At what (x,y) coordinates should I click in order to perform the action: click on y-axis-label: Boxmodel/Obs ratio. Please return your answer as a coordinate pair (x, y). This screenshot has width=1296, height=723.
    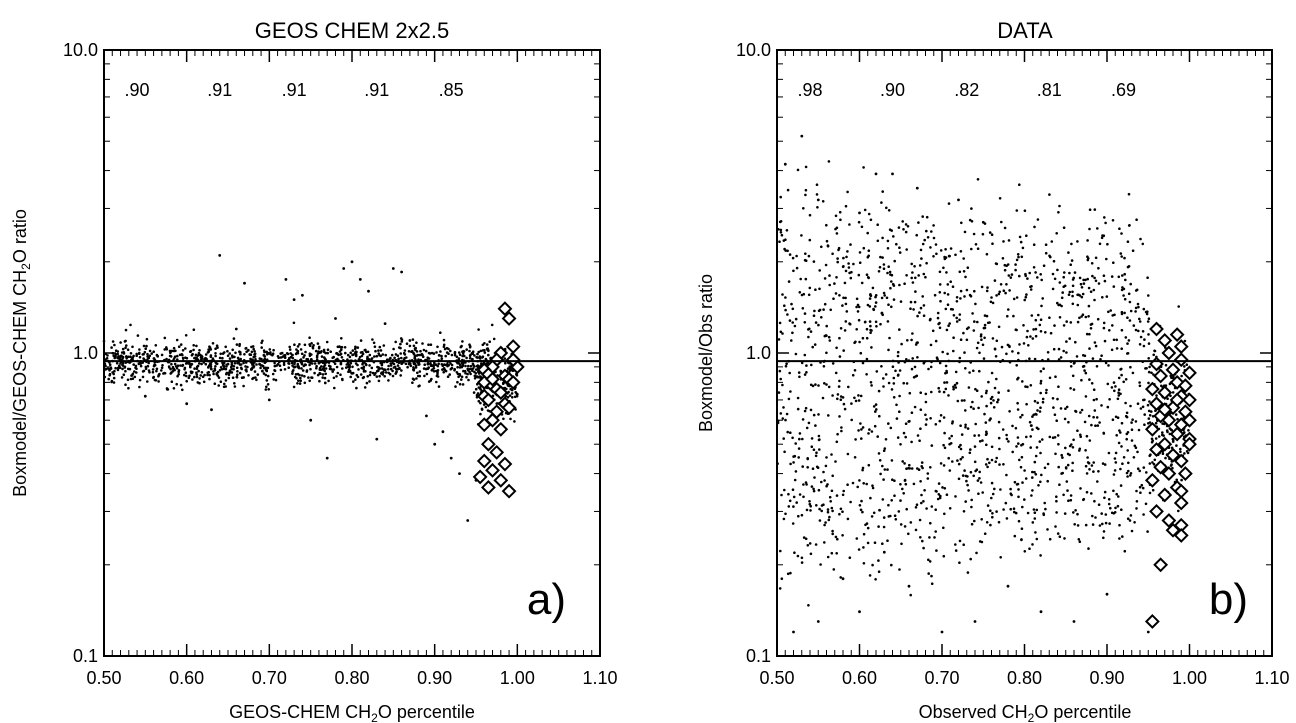
    Looking at the image, I should click on (706, 353).